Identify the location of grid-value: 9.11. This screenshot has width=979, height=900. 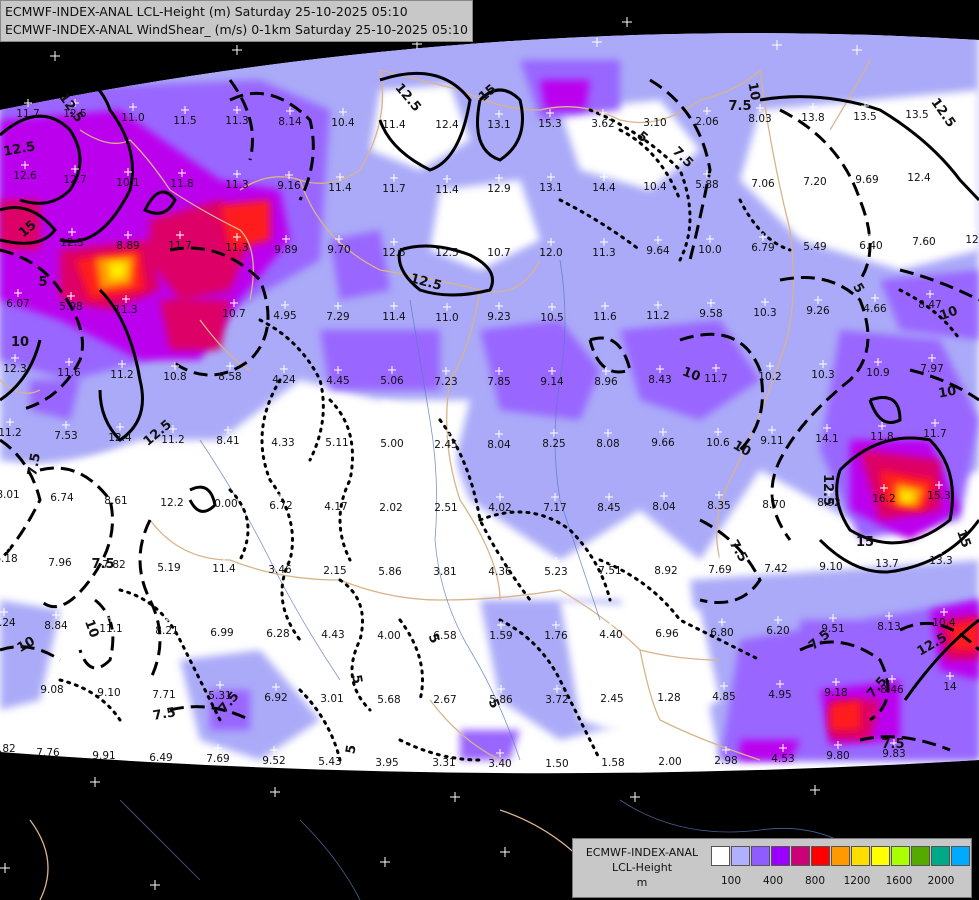
(771, 441).